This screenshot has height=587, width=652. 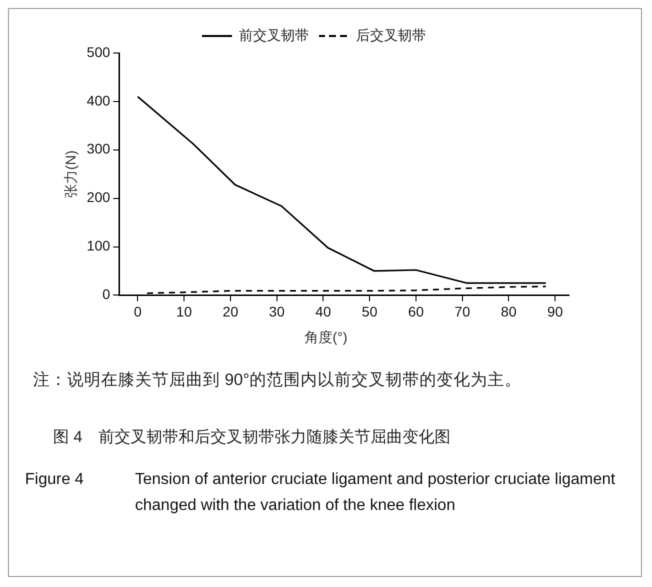 What do you see at coordinates (98, 246) in the screenshot?
I see `y-tick-label: 100` at bounding box center [98, 246].